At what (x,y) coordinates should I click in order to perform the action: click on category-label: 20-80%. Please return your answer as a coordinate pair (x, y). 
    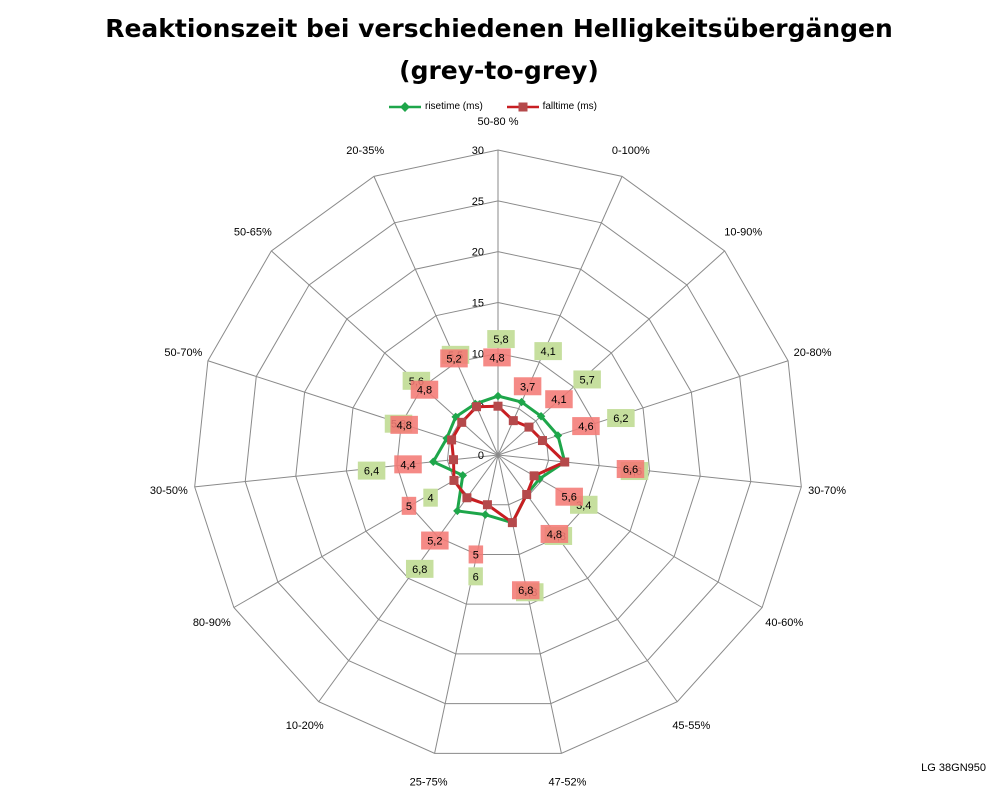
    Looking at the image, I should click on (813, 353).